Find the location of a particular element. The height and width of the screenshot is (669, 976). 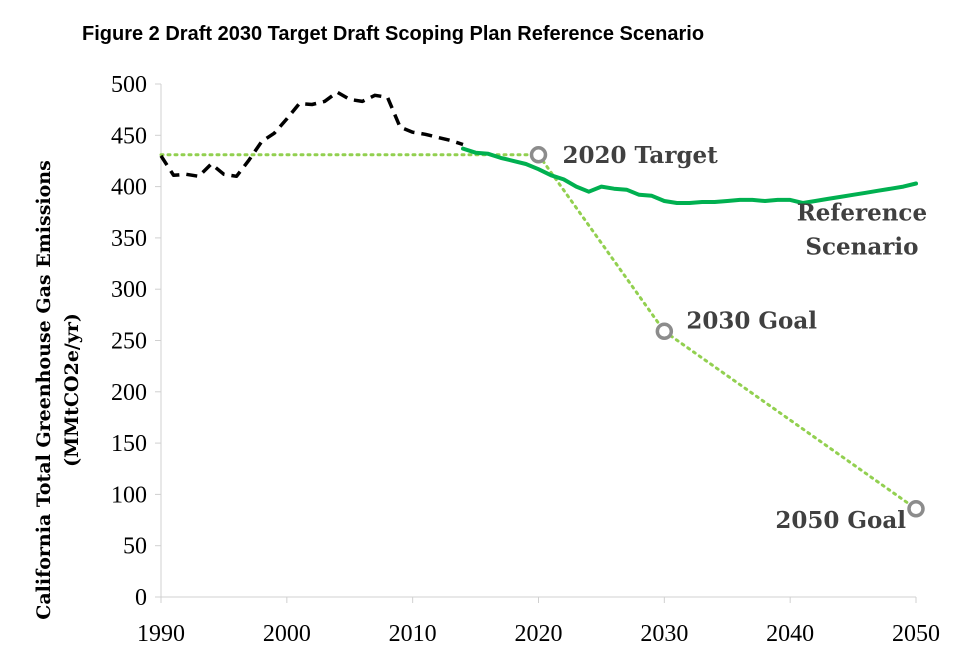

series-annotation: Scenario is located at coordinates (861, 246).